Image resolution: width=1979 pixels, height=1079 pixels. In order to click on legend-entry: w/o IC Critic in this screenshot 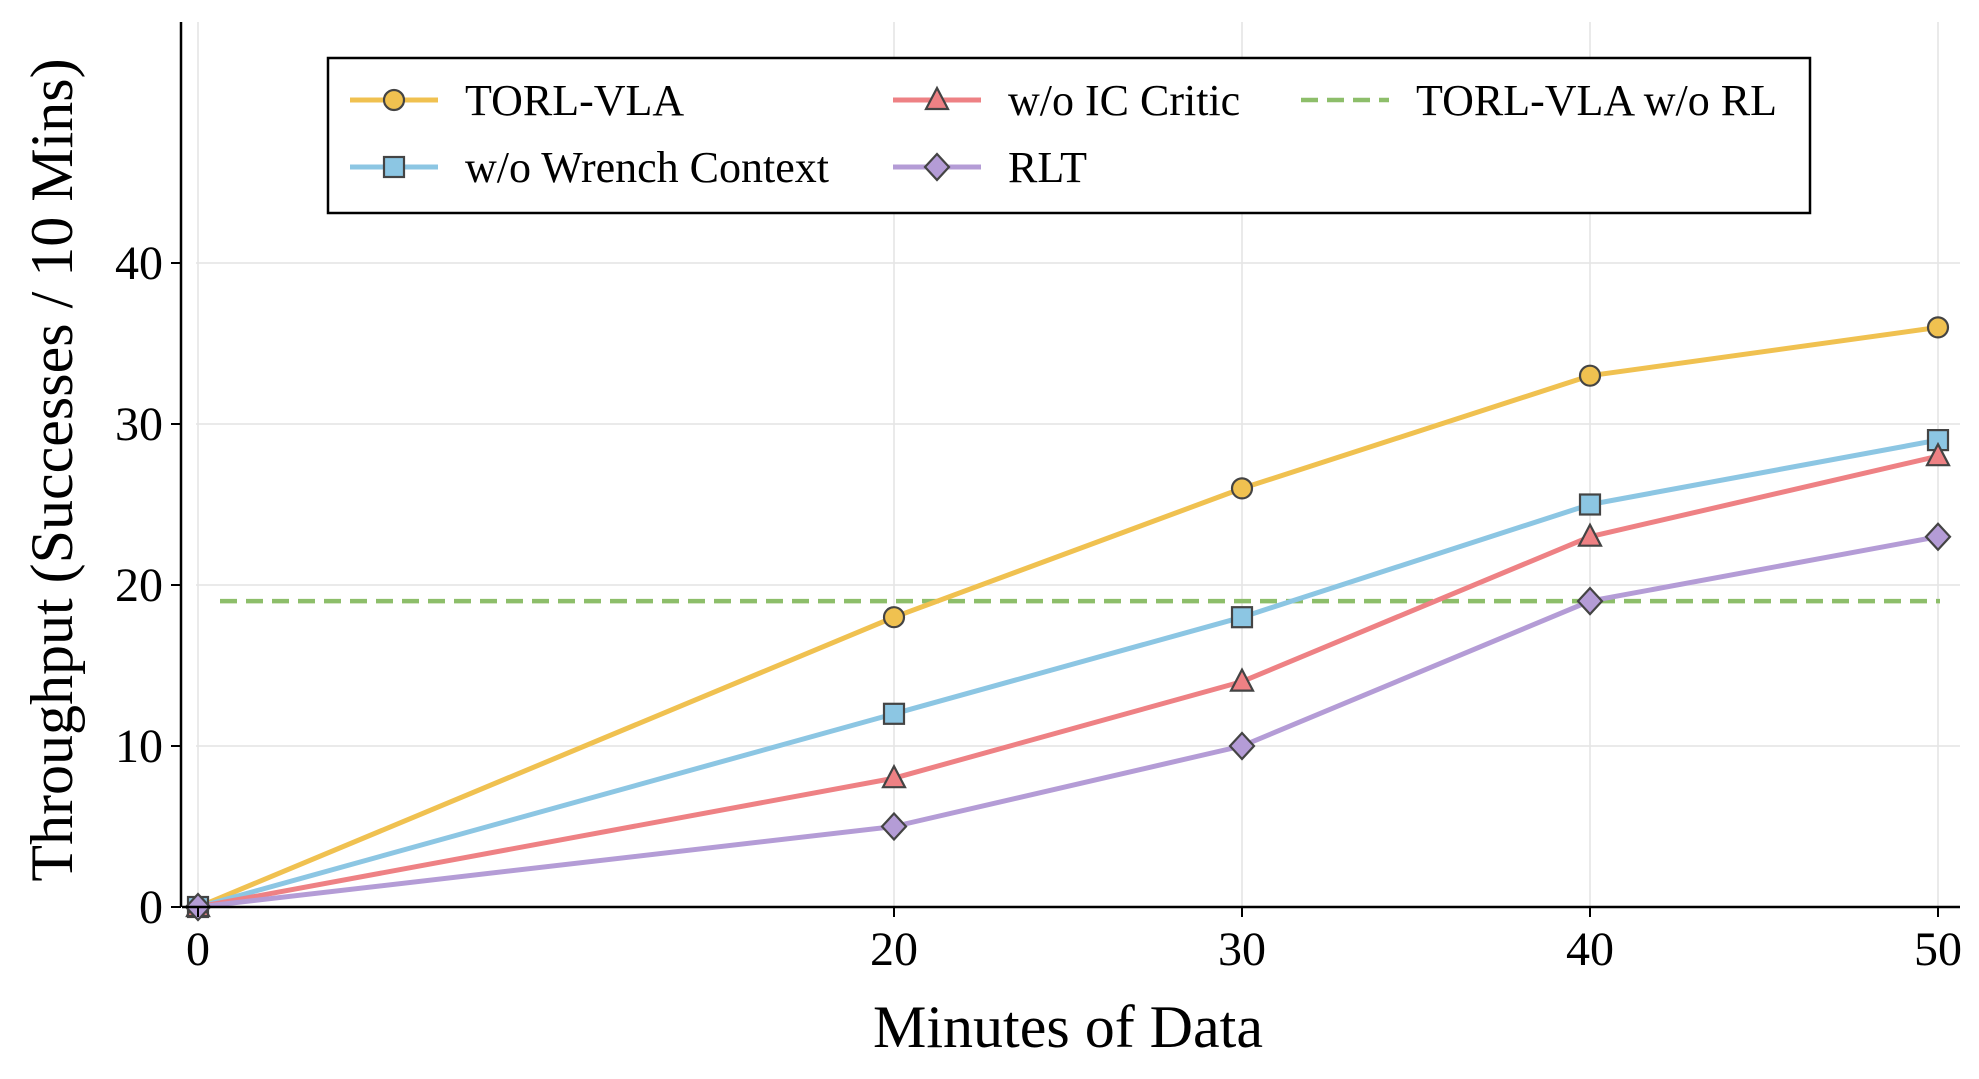, I will do `click(1066, 100)`.